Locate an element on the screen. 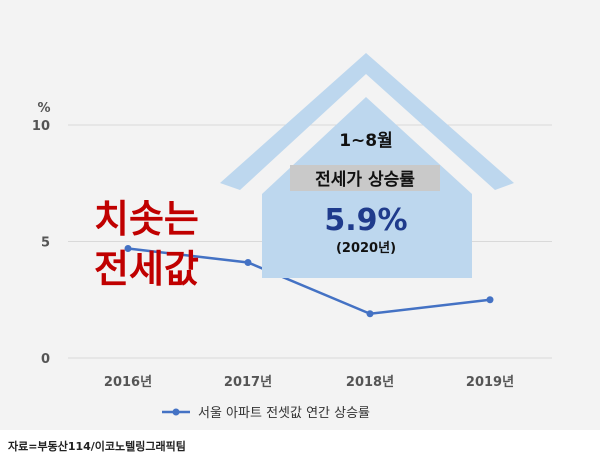 The image size is (600, 466). headline-line-2: 전세값 is located at coordinates (146, 269).